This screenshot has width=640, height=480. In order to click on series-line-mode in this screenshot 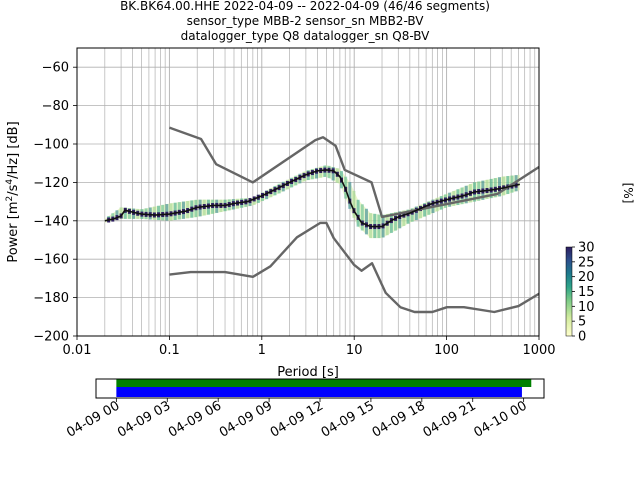, I will do `click(312, 198)`.